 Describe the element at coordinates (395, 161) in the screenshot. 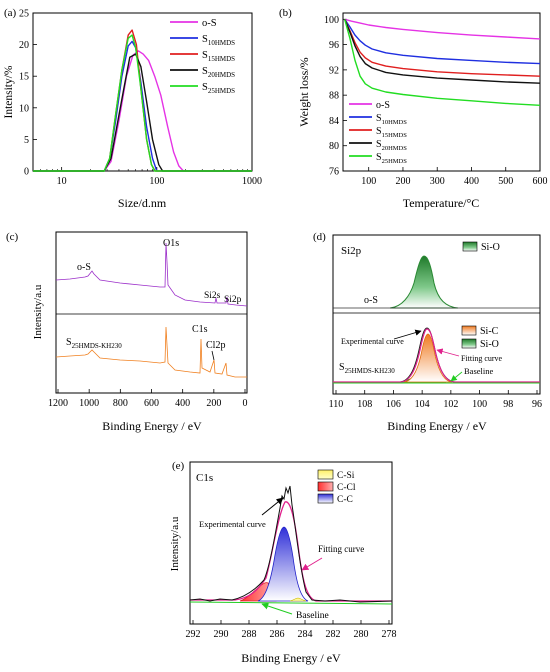

I see `panel-b-legend-sub: 25HMDS` at that location.